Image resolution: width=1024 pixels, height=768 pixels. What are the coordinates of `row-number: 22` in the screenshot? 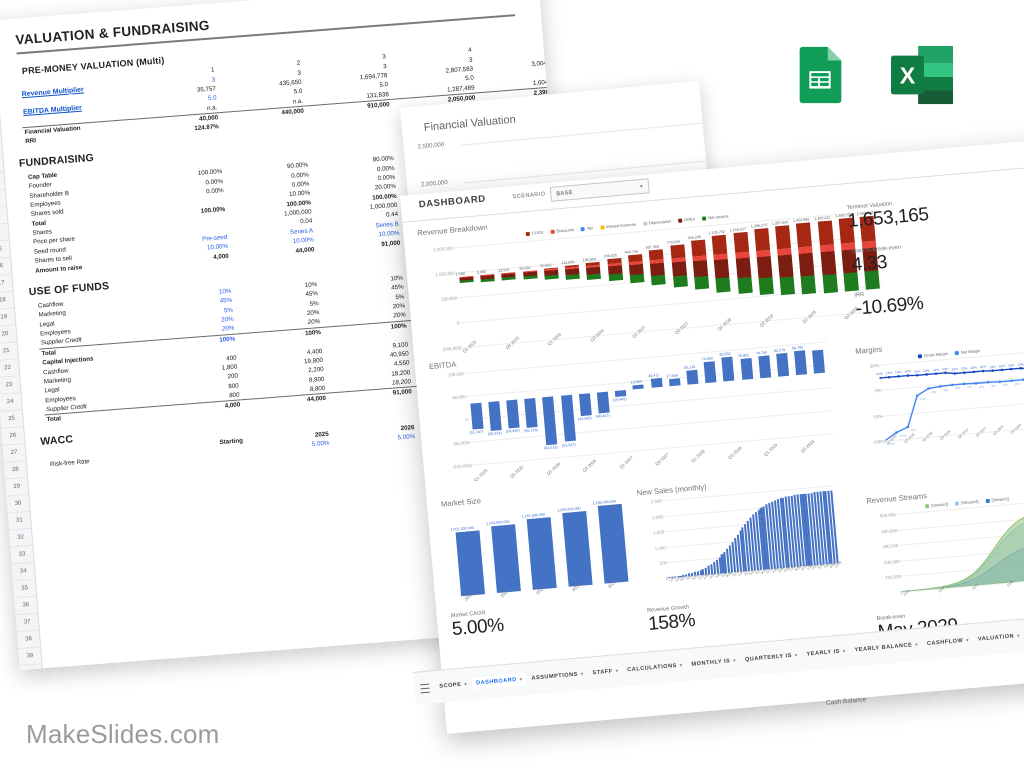 It's located at (10, 368).